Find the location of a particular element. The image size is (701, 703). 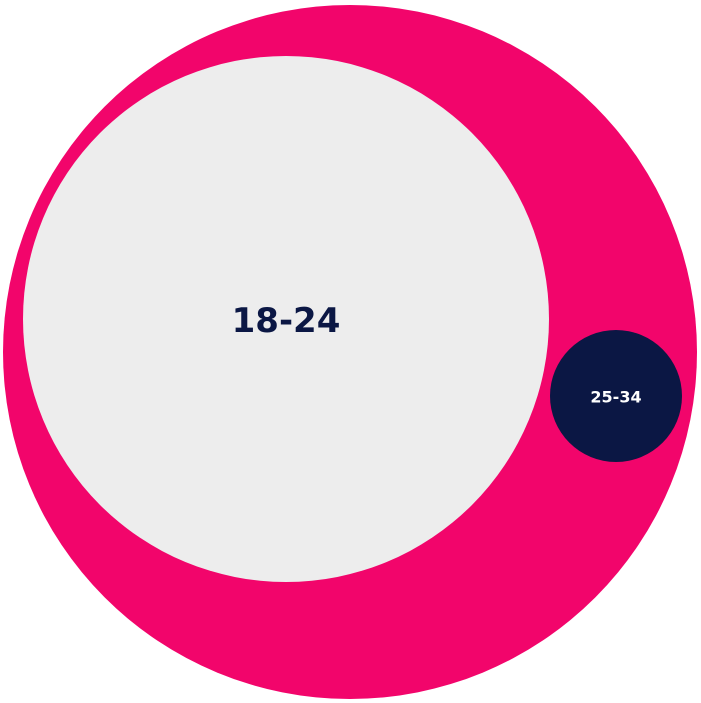

bubble-labels: 18-24 25-34 is located at coordinates (437, 354).